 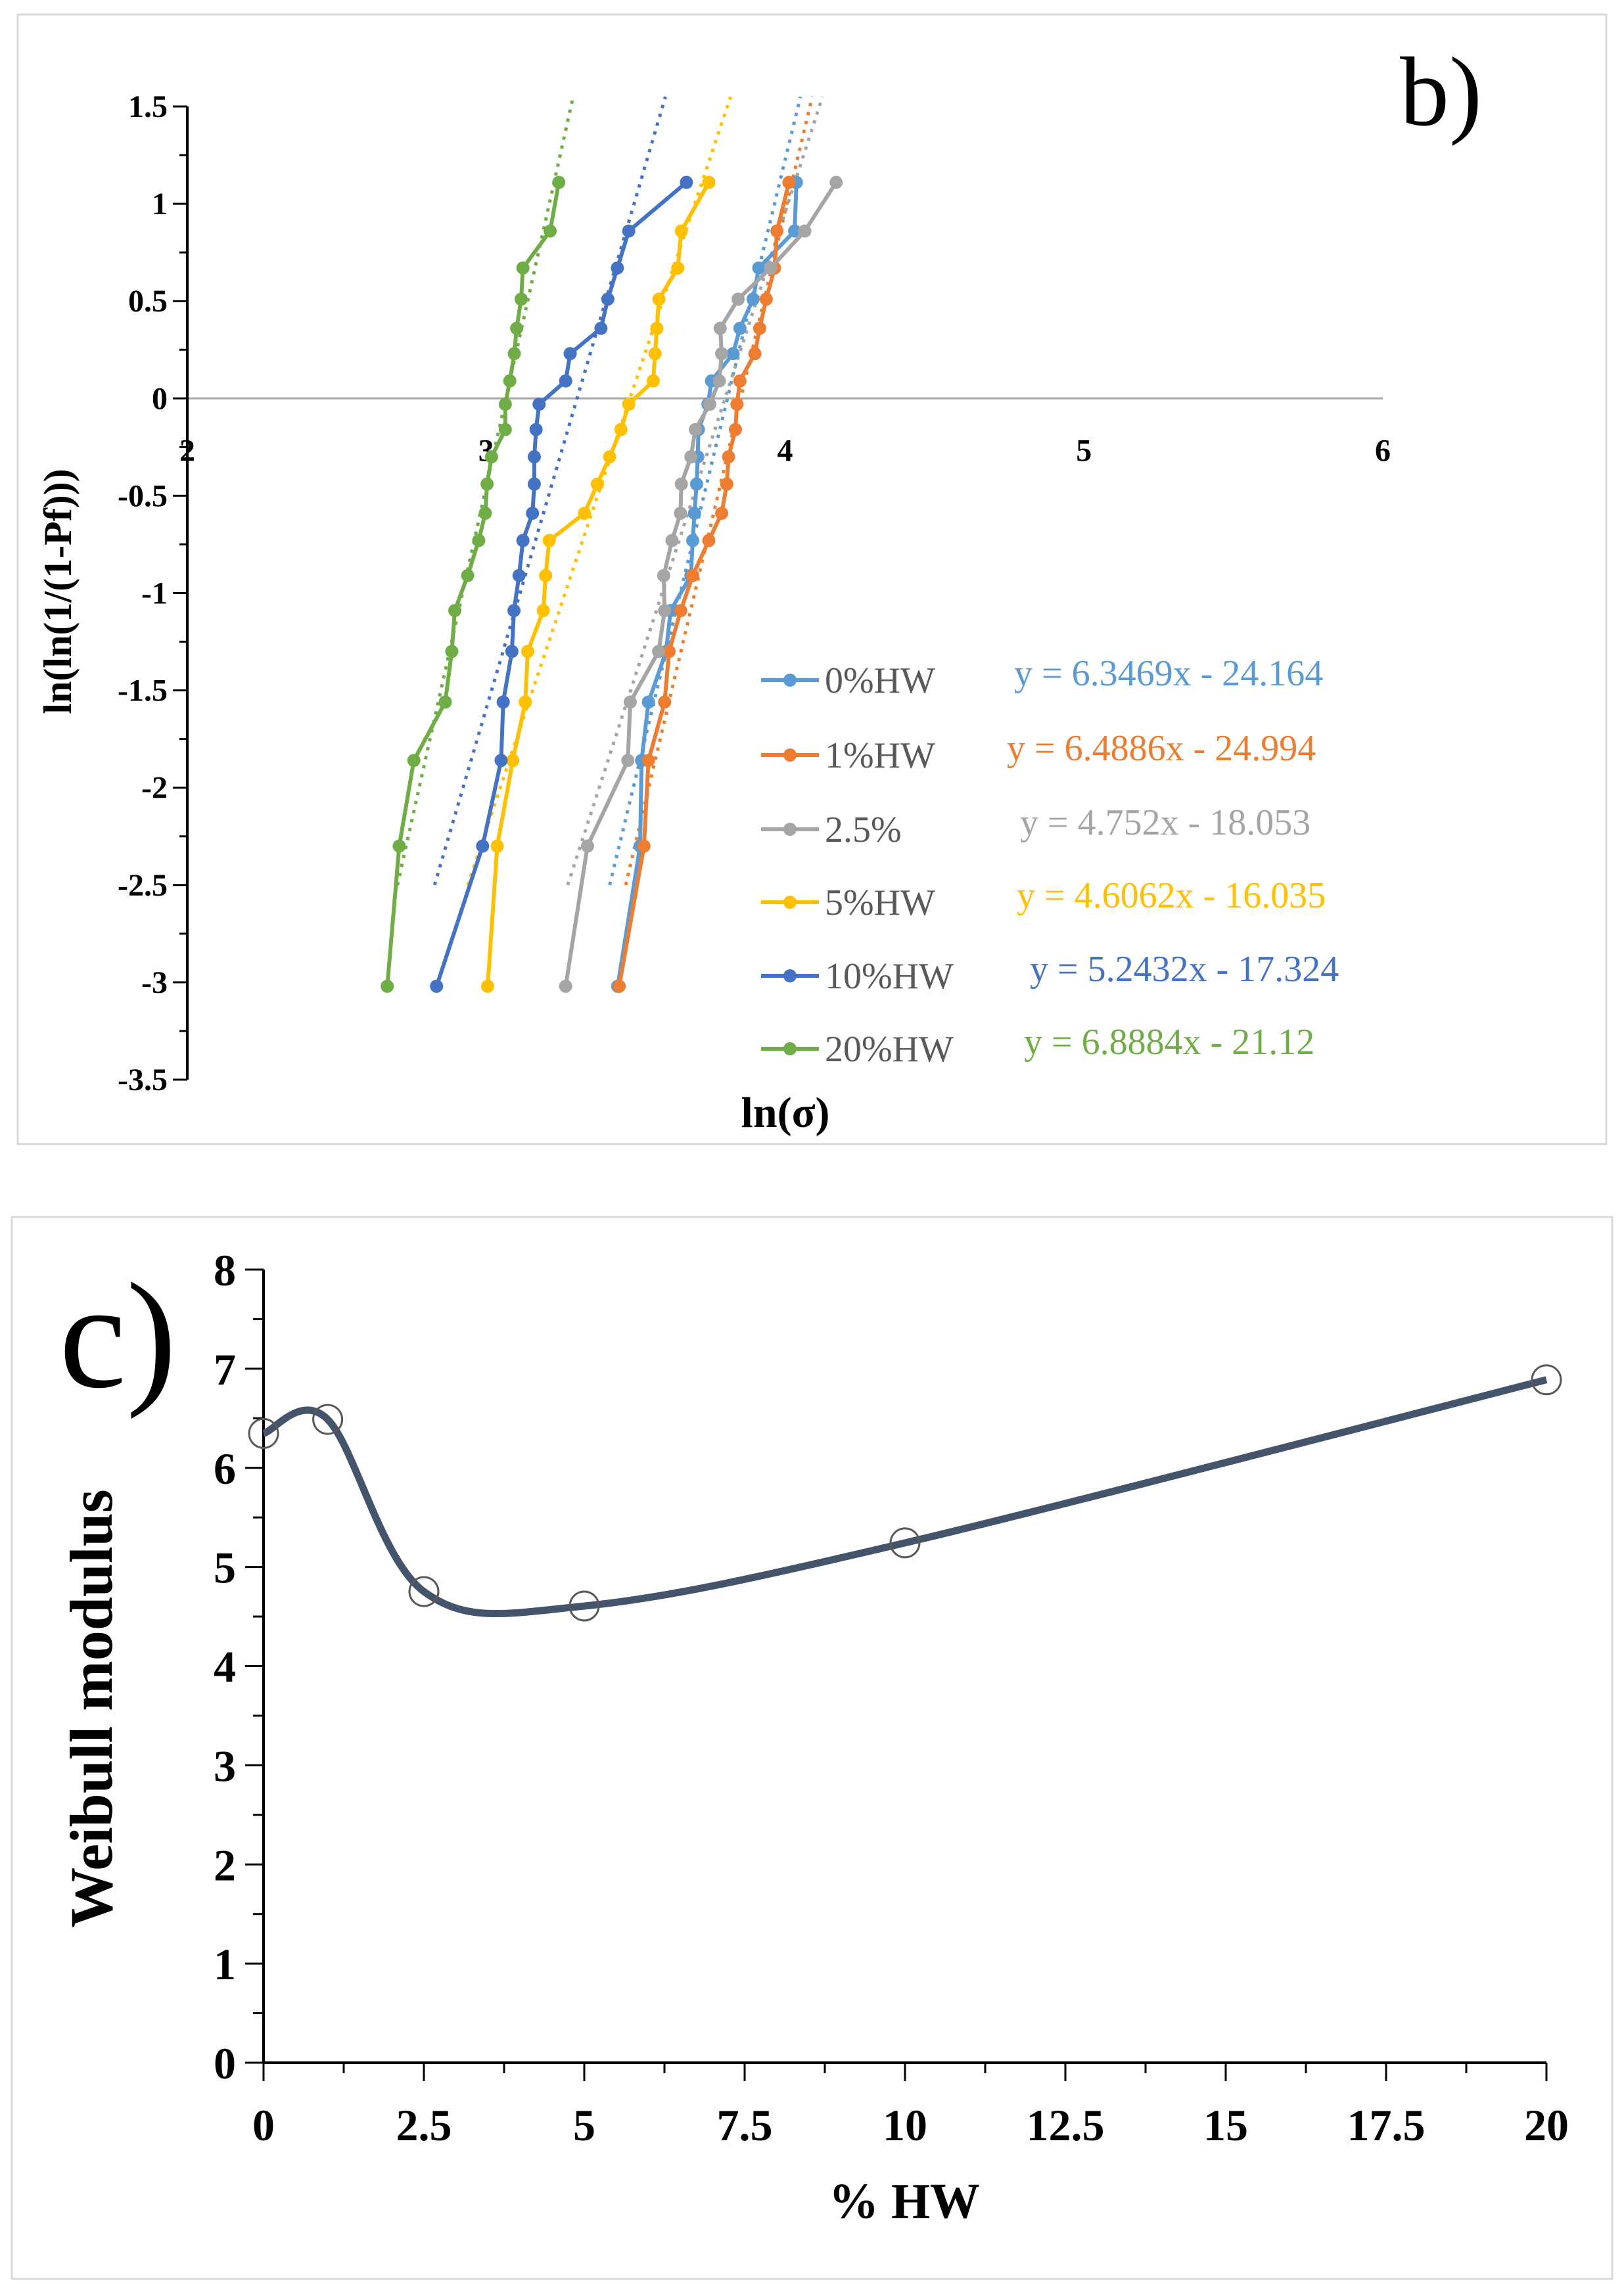 What do you see at coordinates (890, 1049) in the screenshot?
I see `legend-label: 20%HW` at bounding box center [890, 1049].